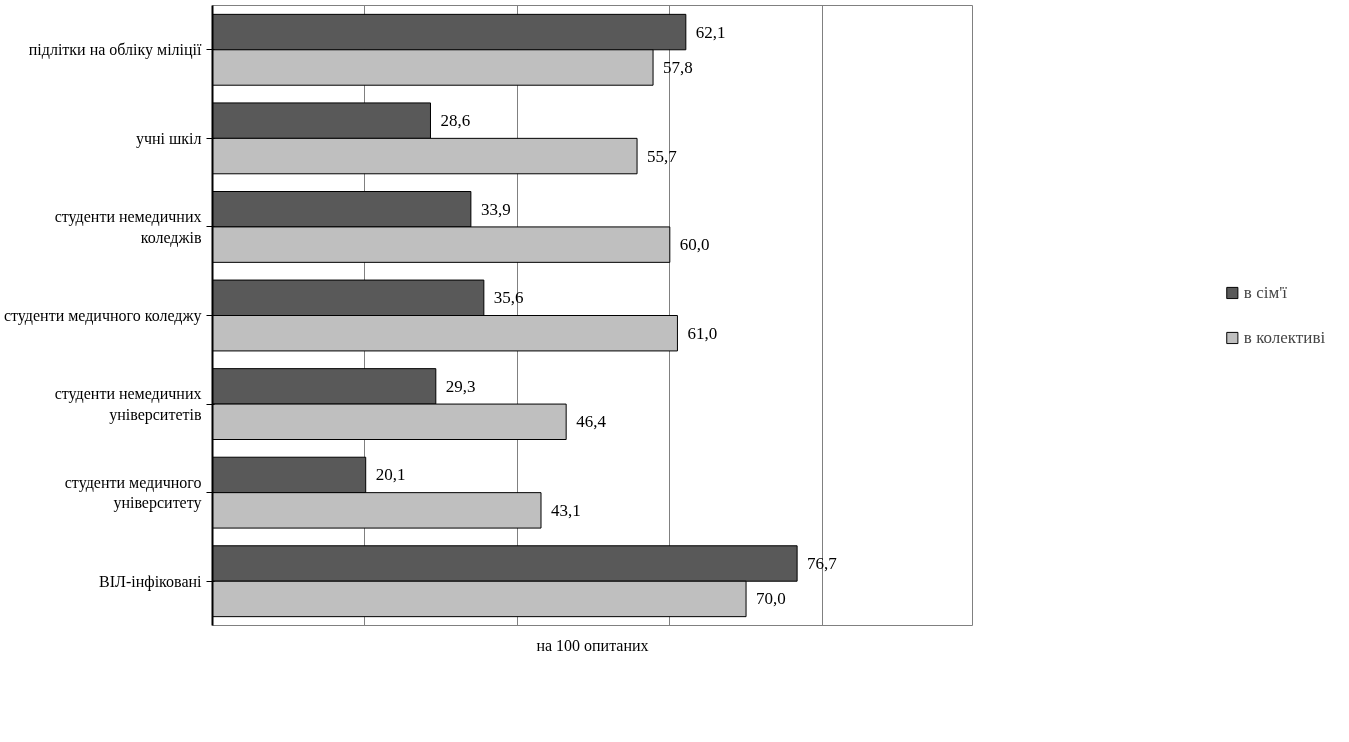 The height and width of the screenshot is (742, 1349). I want to click on data-label: 60,0, so click(694, 245).